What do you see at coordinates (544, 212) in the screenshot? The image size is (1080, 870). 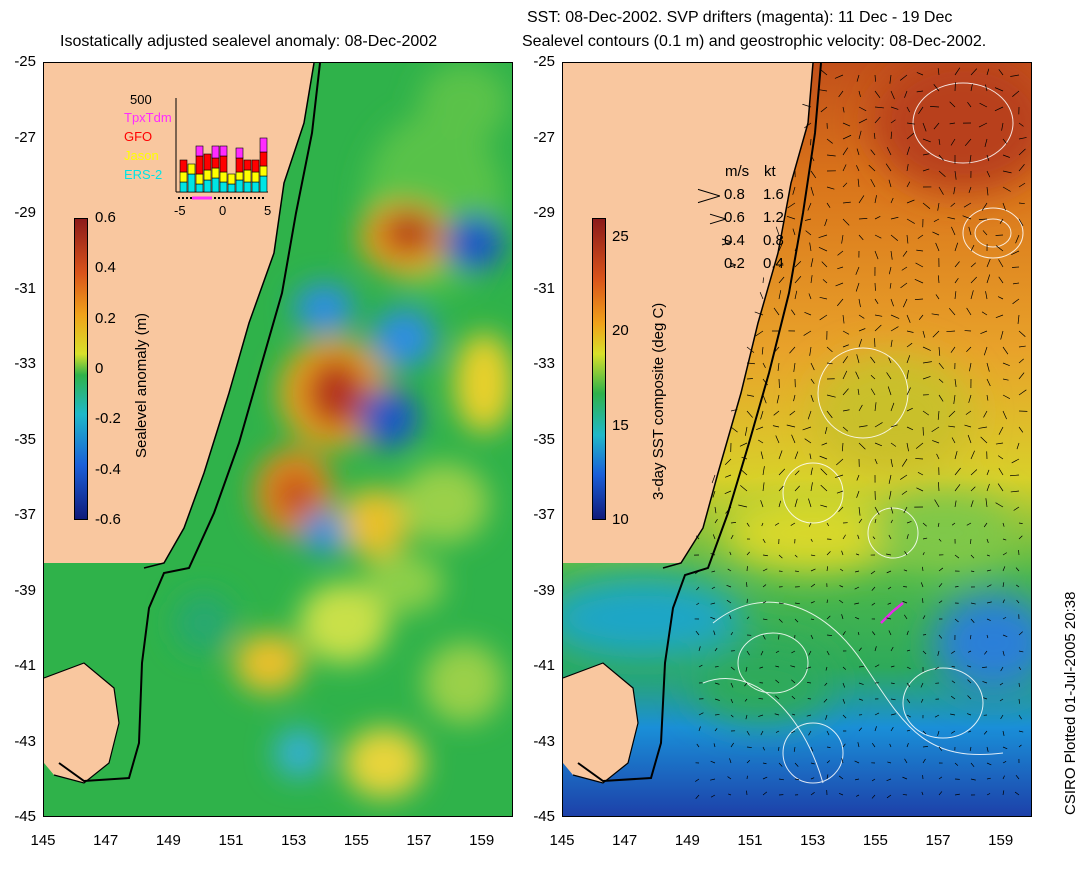 I see `y-tick-right: -29` at bounding box center [544, 212].